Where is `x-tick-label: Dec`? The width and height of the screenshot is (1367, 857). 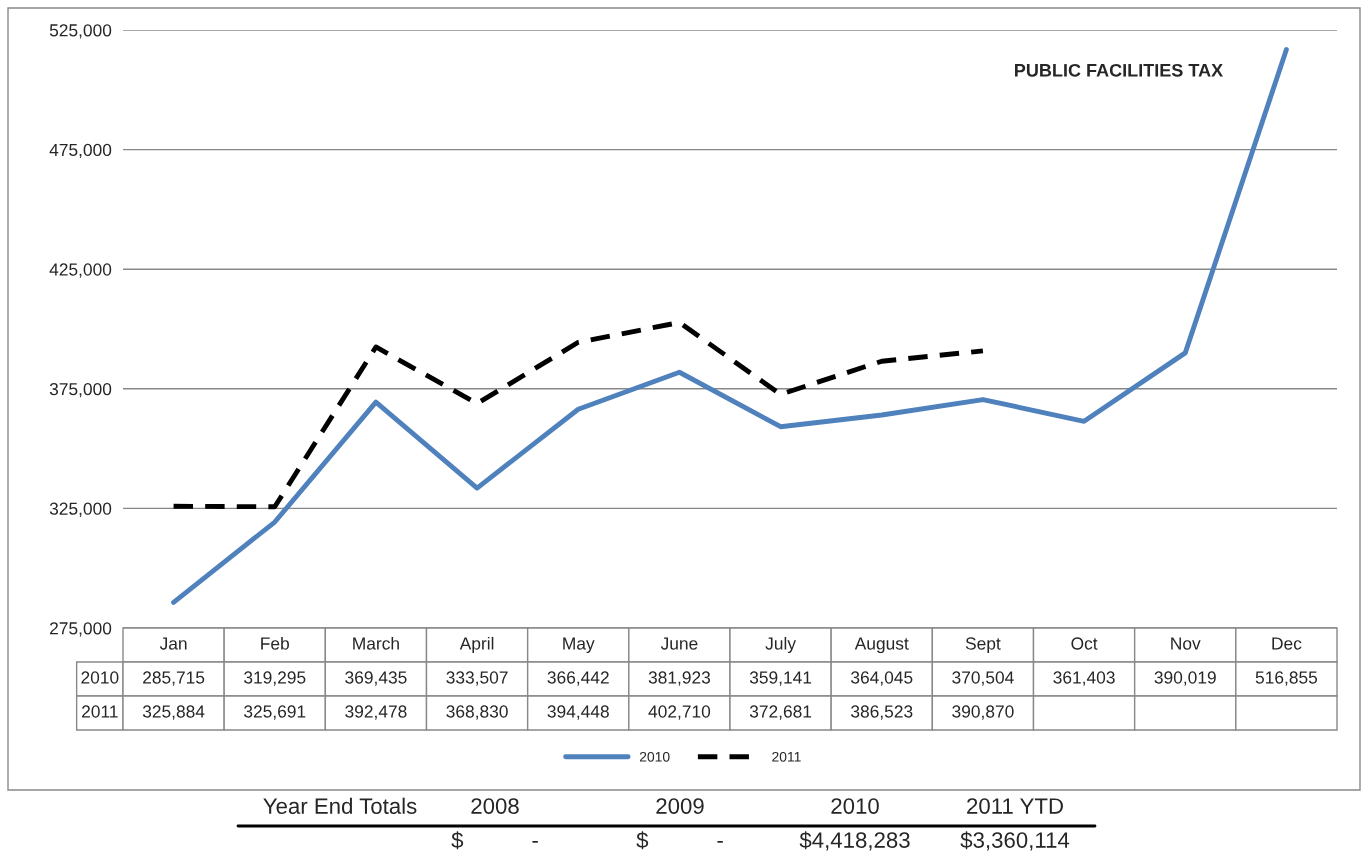 x-tick-label: Dec is located at coordinates (1287, 643).